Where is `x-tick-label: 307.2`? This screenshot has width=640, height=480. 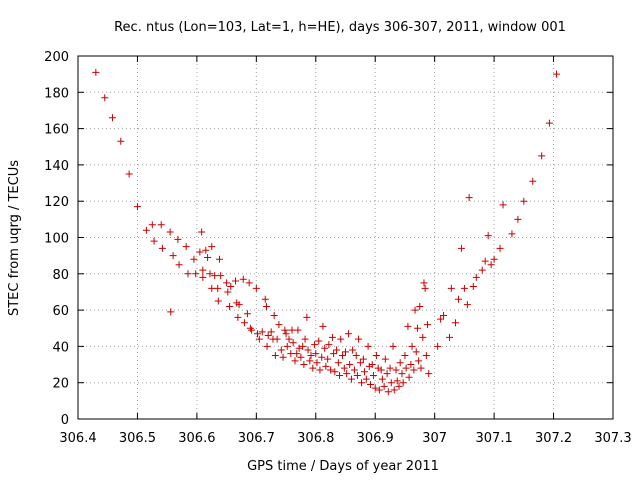
x-tick-label: 307.2 is located at coordinates (553, 438).